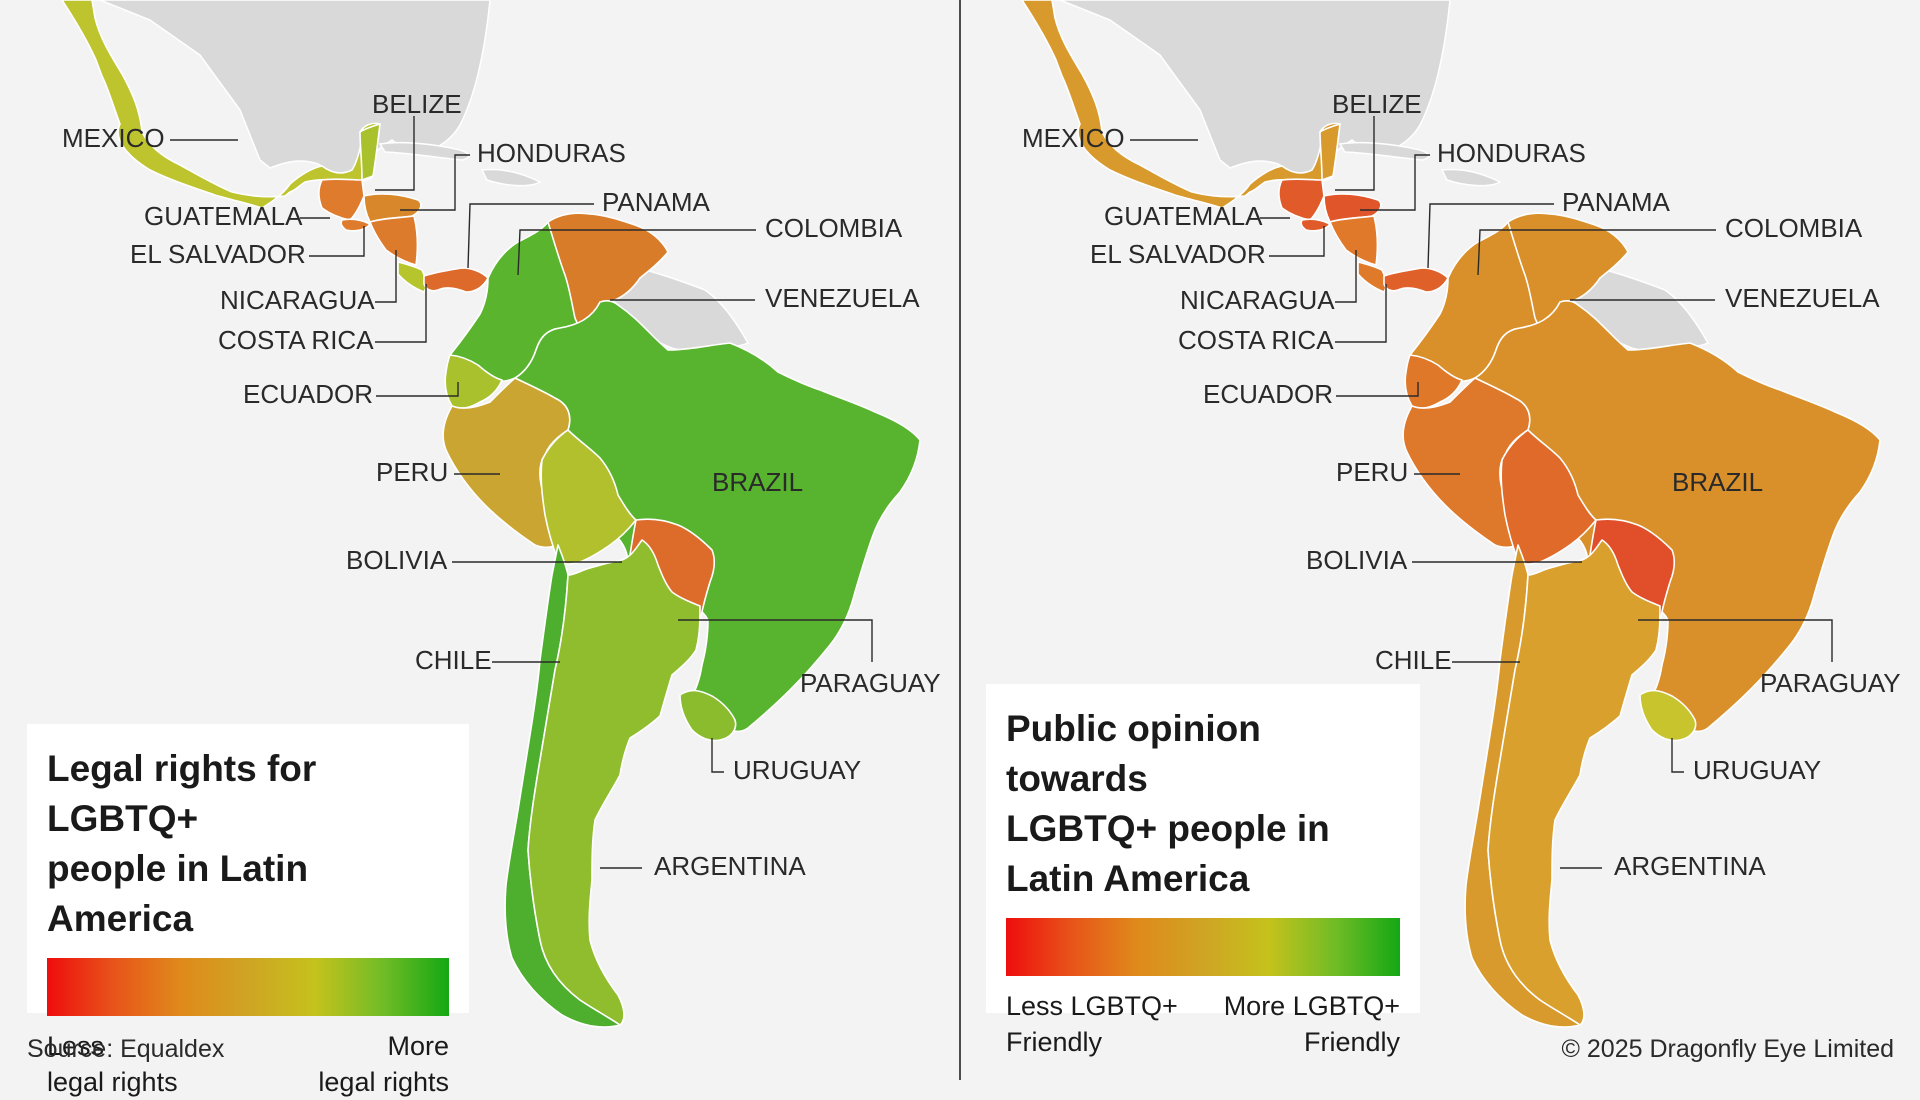 This screenshot has height=1100, width=1920. Describe the element at coordinates (1727, 1049) in the screenshot. I see `copyright-note: © 2025 Dragonfly Eye Limited` at that location.